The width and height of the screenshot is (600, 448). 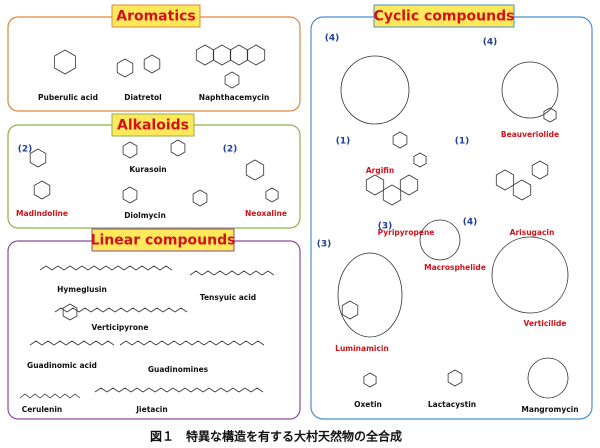 What do you see at coordinates (549, 409) in the screenshot?
I see `compound-name: Mangromycin` at bounding box center [549, 409].